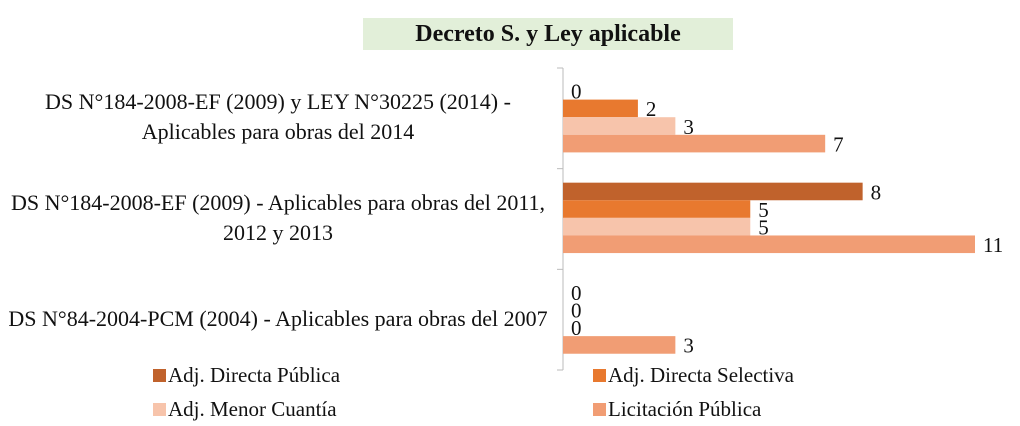  I want to click on legend-label: Adj. Menor Cuantía, so click(252, 409).